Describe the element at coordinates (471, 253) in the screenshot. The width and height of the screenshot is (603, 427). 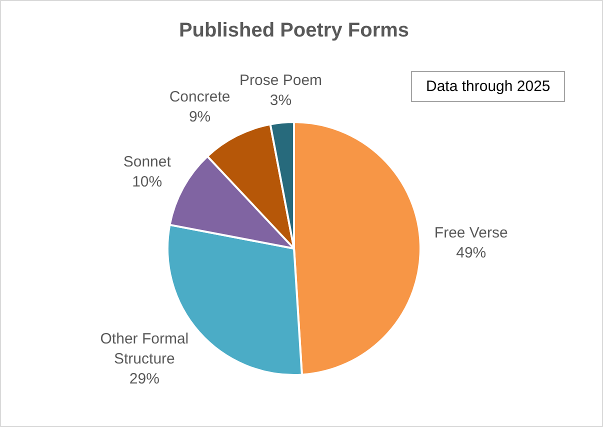
I see `data-label: 49%` at that location.